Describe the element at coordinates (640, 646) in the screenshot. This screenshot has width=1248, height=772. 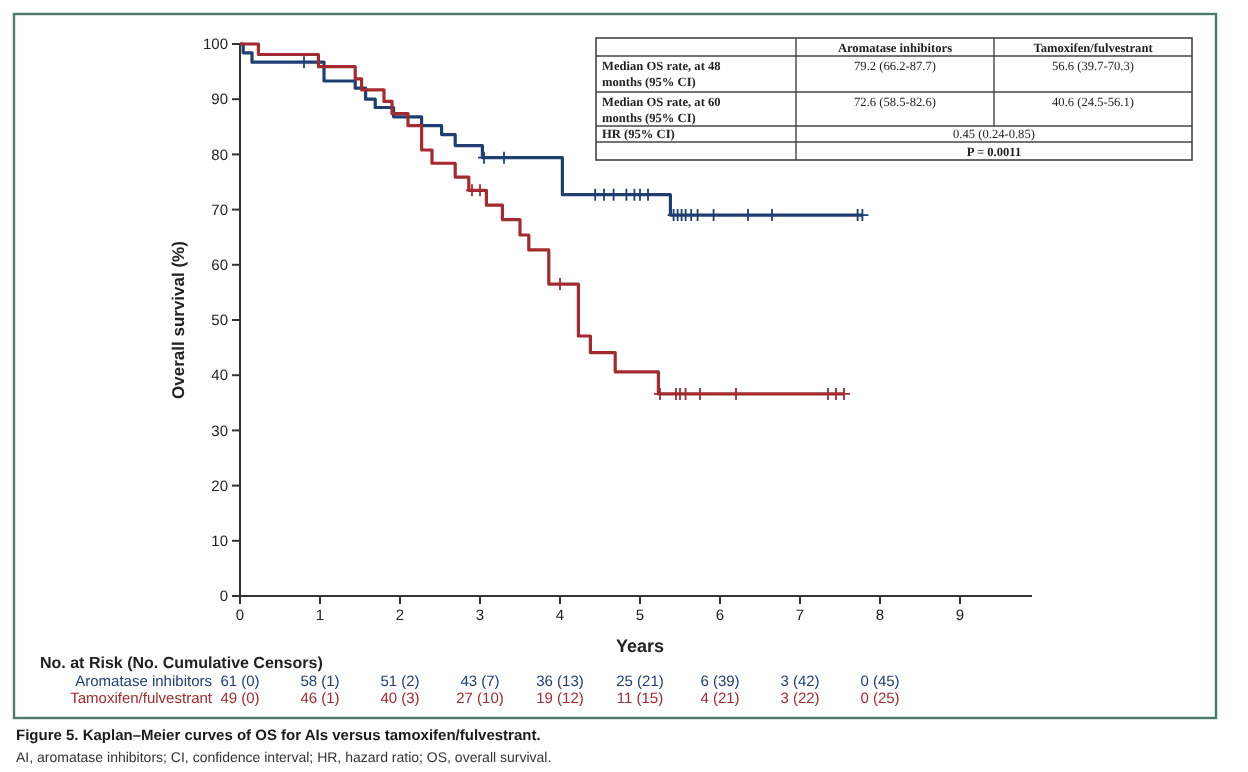
I see `x-axis-title: Years` at that location.